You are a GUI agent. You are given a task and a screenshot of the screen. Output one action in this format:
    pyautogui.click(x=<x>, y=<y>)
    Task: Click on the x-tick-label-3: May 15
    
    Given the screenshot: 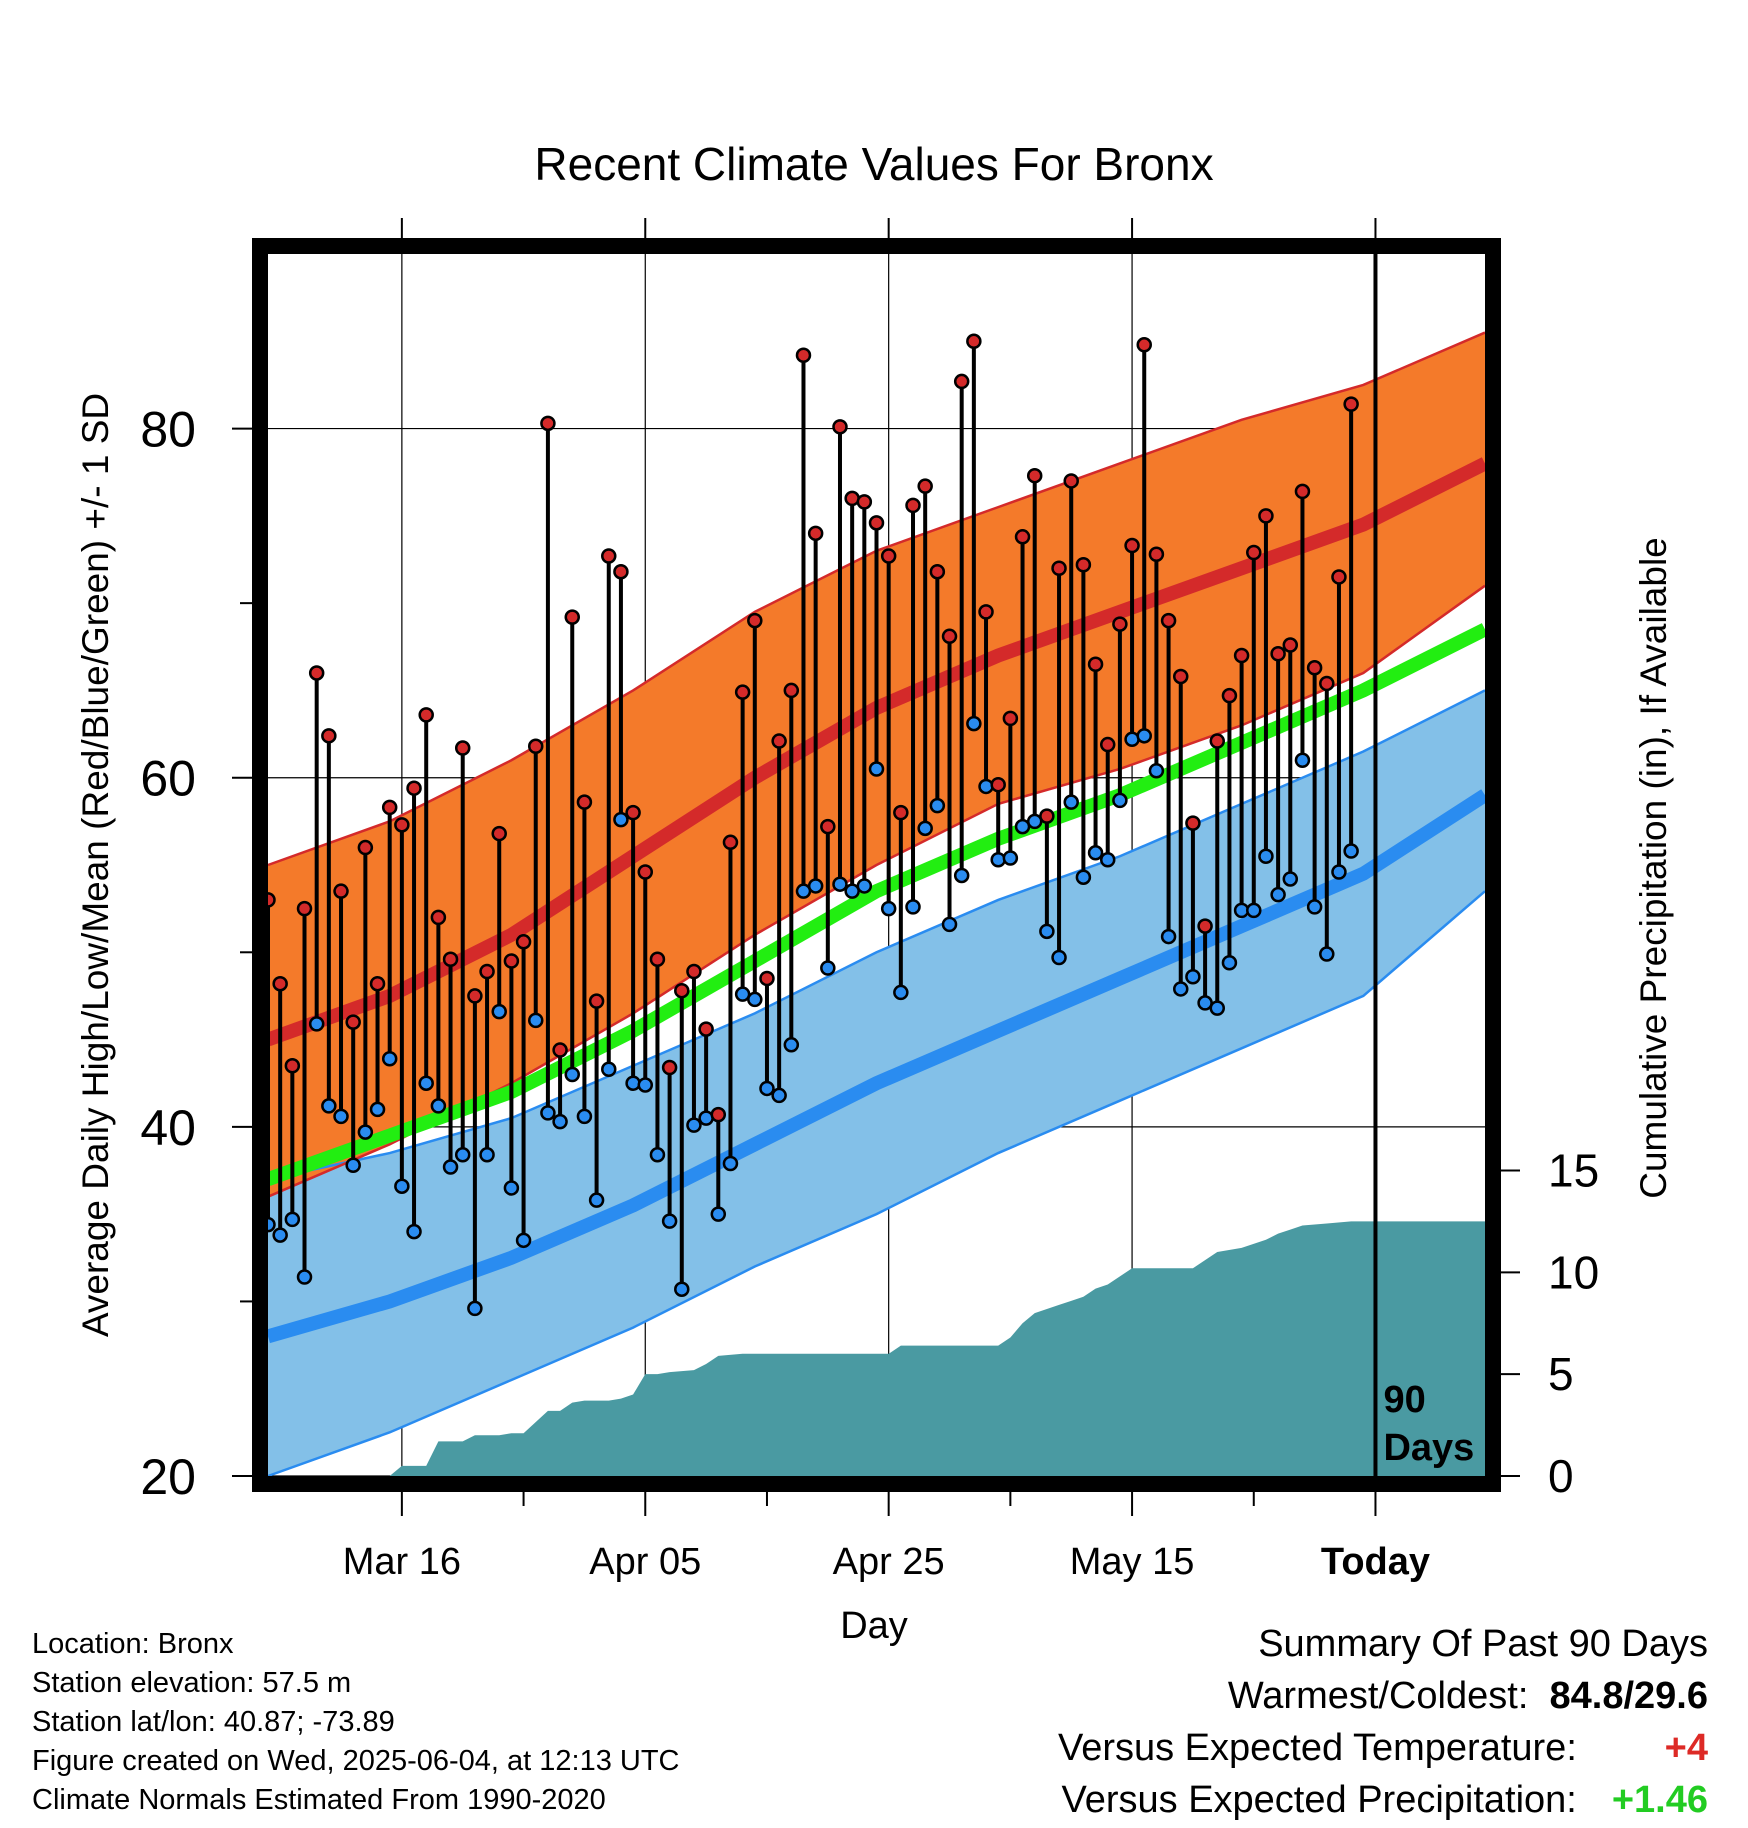 What is the action you would take?
    pyautogui.click(x=1132, y=1562)
    